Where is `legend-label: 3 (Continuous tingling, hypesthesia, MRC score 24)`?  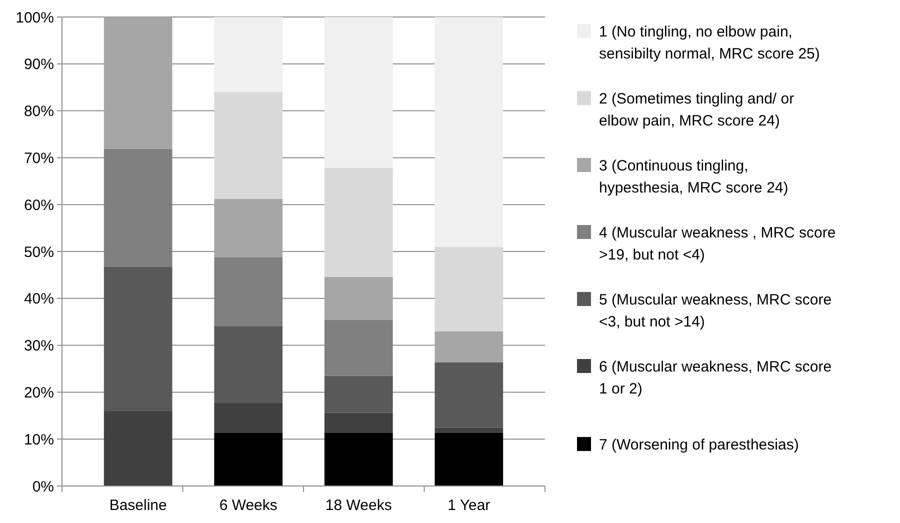 legend-label: 3 (Continuous tingling, hypesthesia, MRC score 24) is located at coordinates (693, 176).